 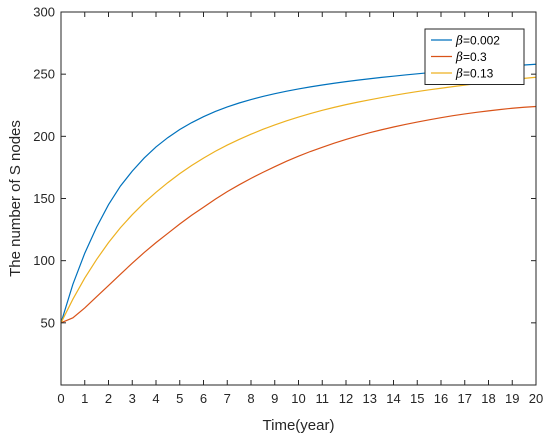 I want to click on legend: β=0.002 β=0.3 β=0.13, so click(x=474, y=56).